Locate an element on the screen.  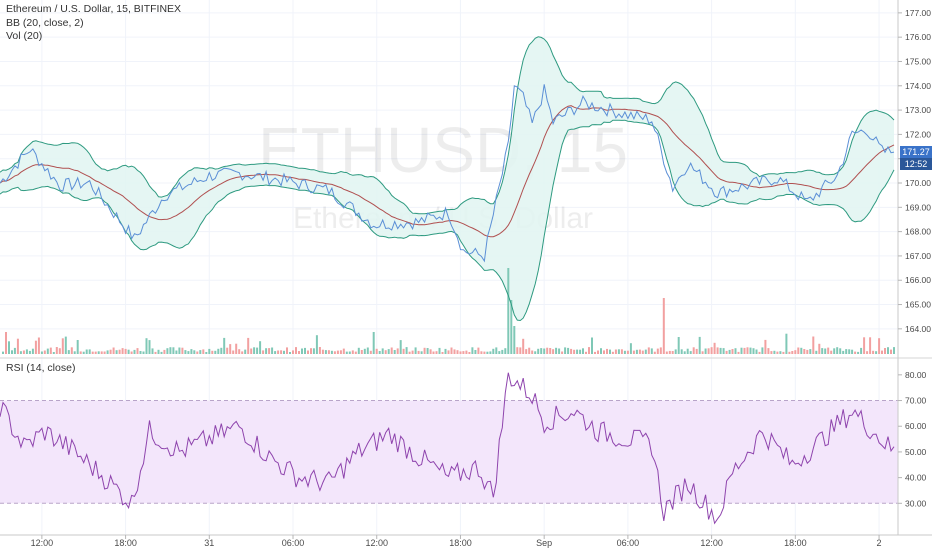
price-tick-label: 168.00 is located at coordinates (918, 232).